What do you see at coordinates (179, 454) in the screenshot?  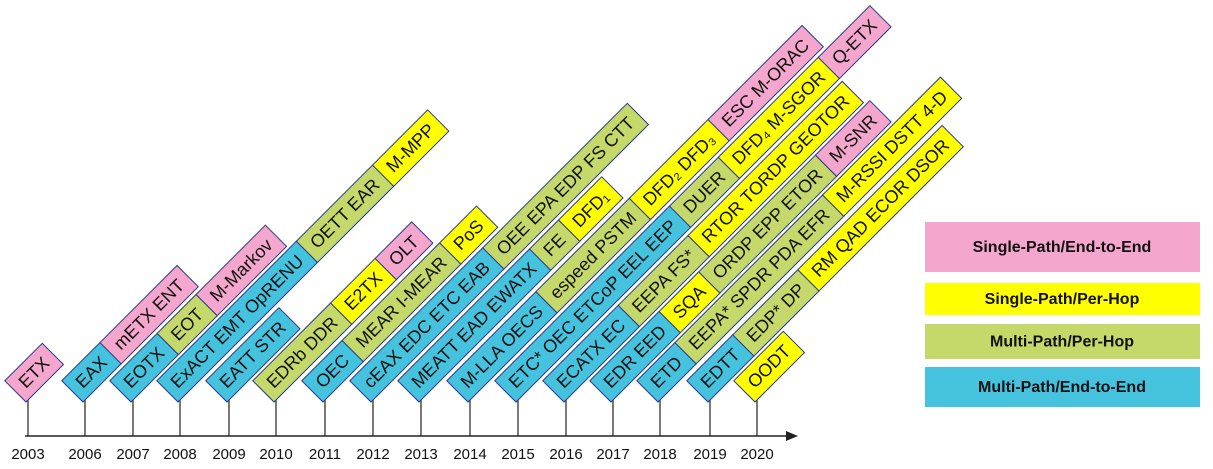 I see `year-label: 2008` at bounding box center [179, 454].